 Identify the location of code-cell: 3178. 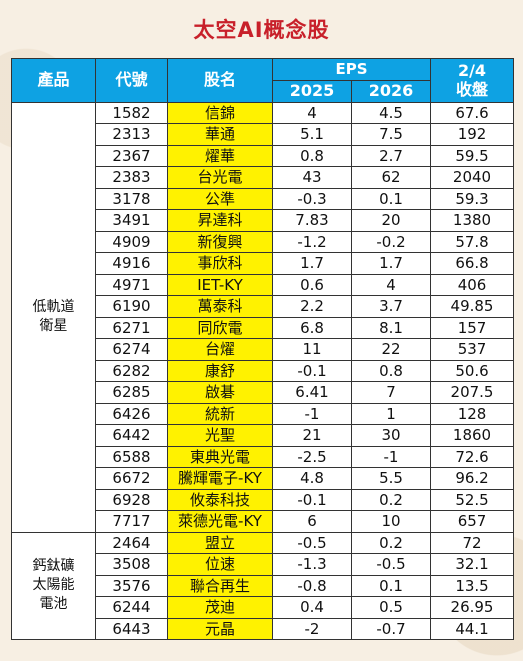
(131, 198).